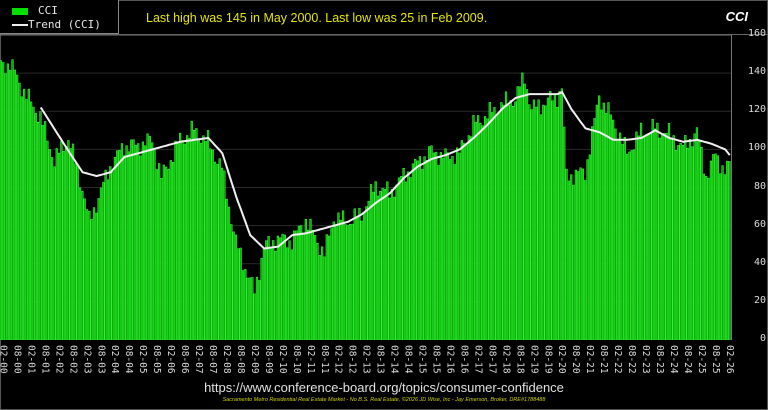 Image resolution: width=768 pixels, height=410 pixels. Describe the element at coordinates (759, 186) in the screenshot. I see `y-tick-label: 80` at that location.